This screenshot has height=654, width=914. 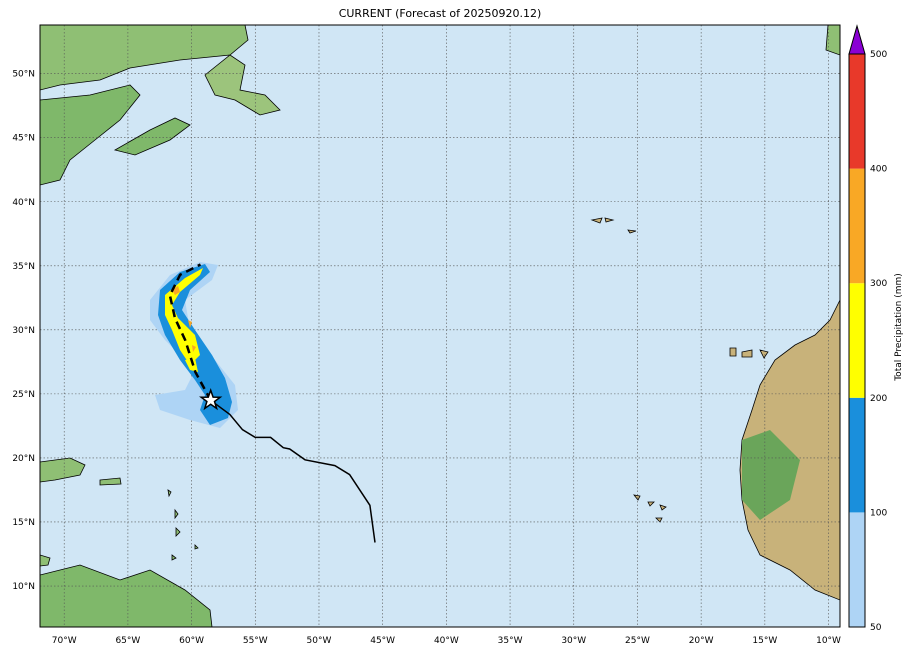 I want to click on lon-tick-label: 70°W, so click(x=64, y=641).